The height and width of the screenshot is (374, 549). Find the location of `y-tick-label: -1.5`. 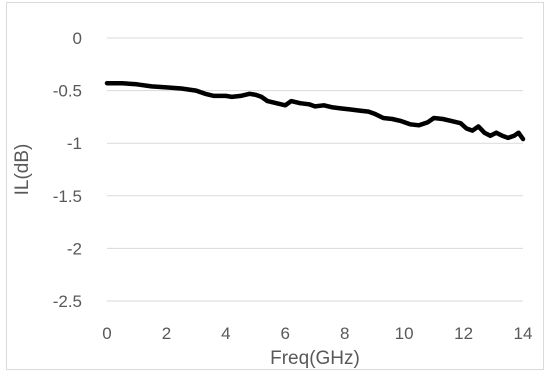

y-tick-label: -1.5 is located at coordinates (67, 196).